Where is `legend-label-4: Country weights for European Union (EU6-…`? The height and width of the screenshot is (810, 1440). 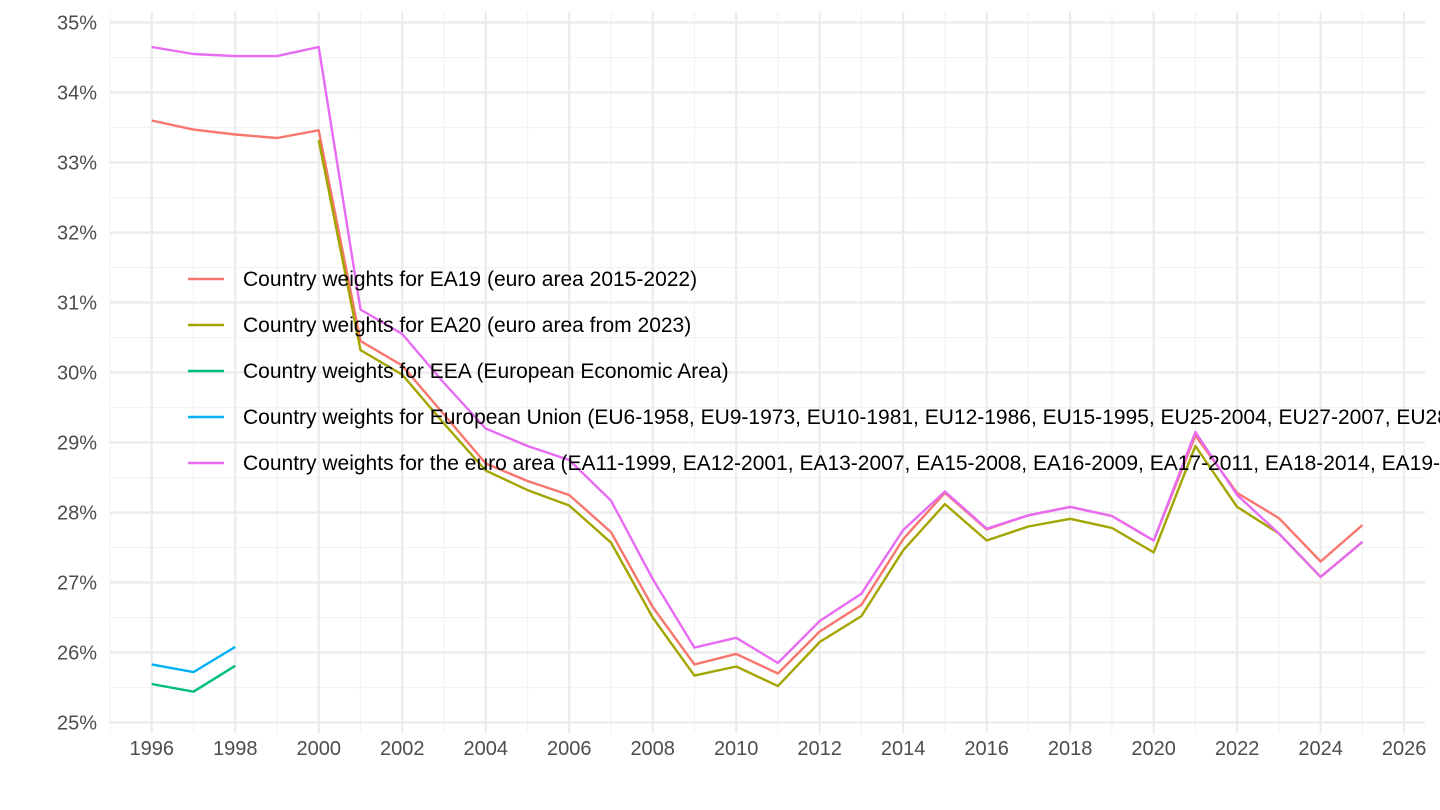
legend-label-4: Country weights for European Union (EU6-… is located at coordinates (841, 417).